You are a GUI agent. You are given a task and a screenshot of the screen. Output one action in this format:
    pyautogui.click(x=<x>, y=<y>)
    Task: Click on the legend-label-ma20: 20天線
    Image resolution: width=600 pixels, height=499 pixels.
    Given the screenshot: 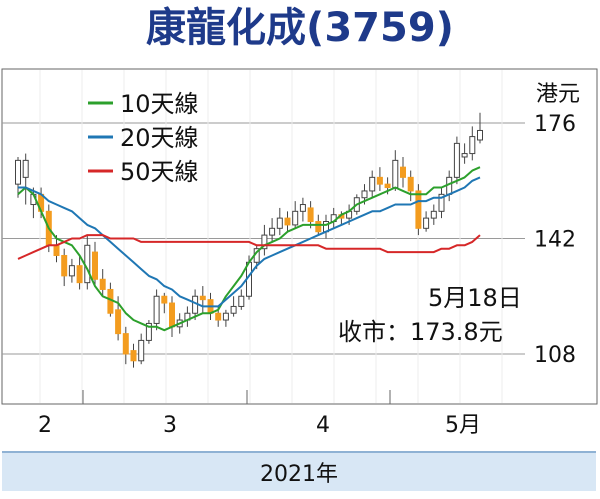 What is the action you would take?
    pyautogui.click(x=159, y=138)
    